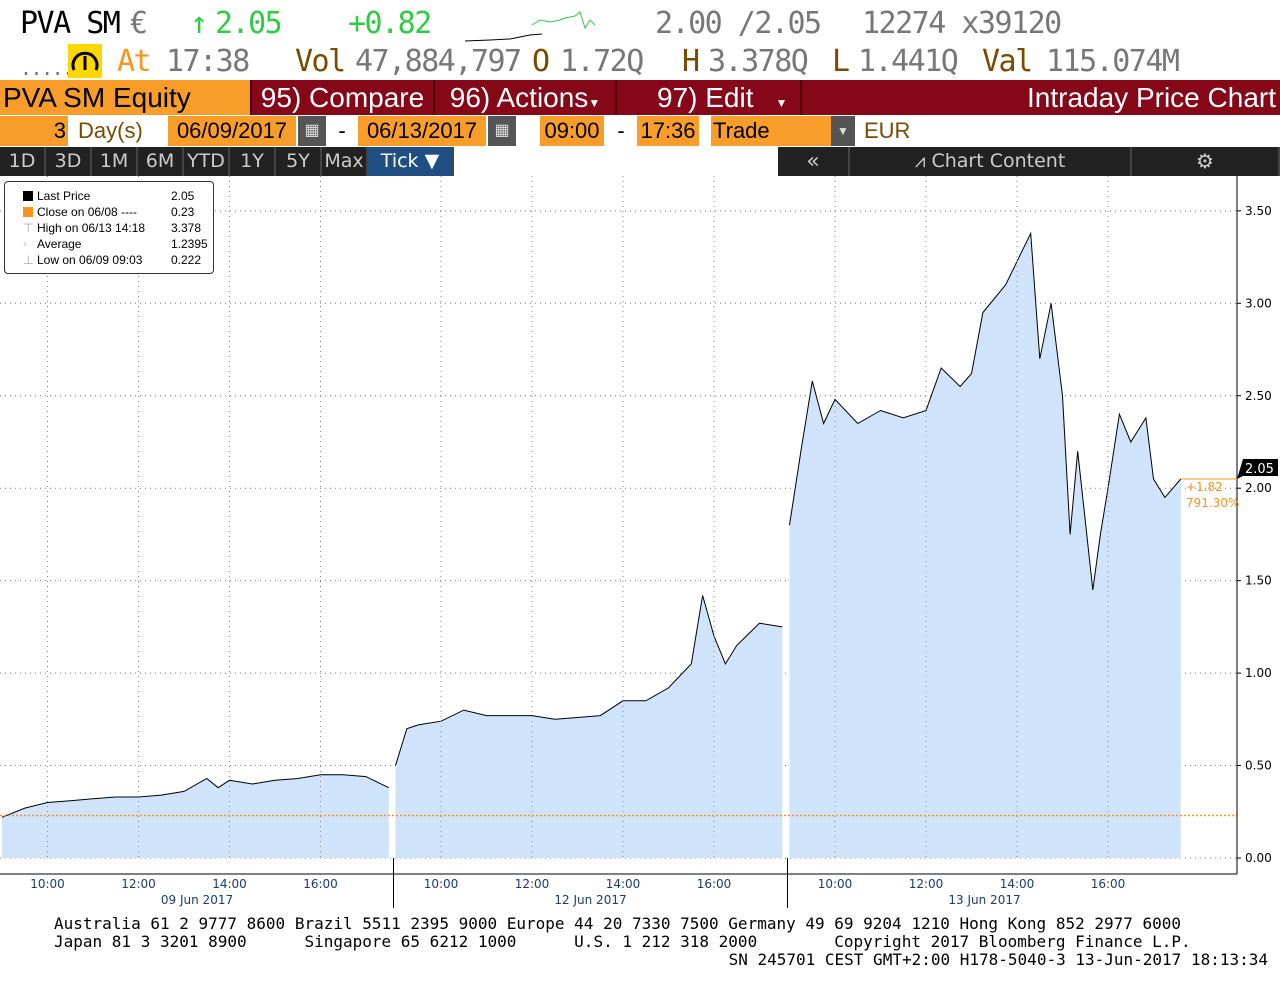 This screenshot has width=1280, height=988. I want to click on change-pct-label: 791.30%, so click(1212, 503).